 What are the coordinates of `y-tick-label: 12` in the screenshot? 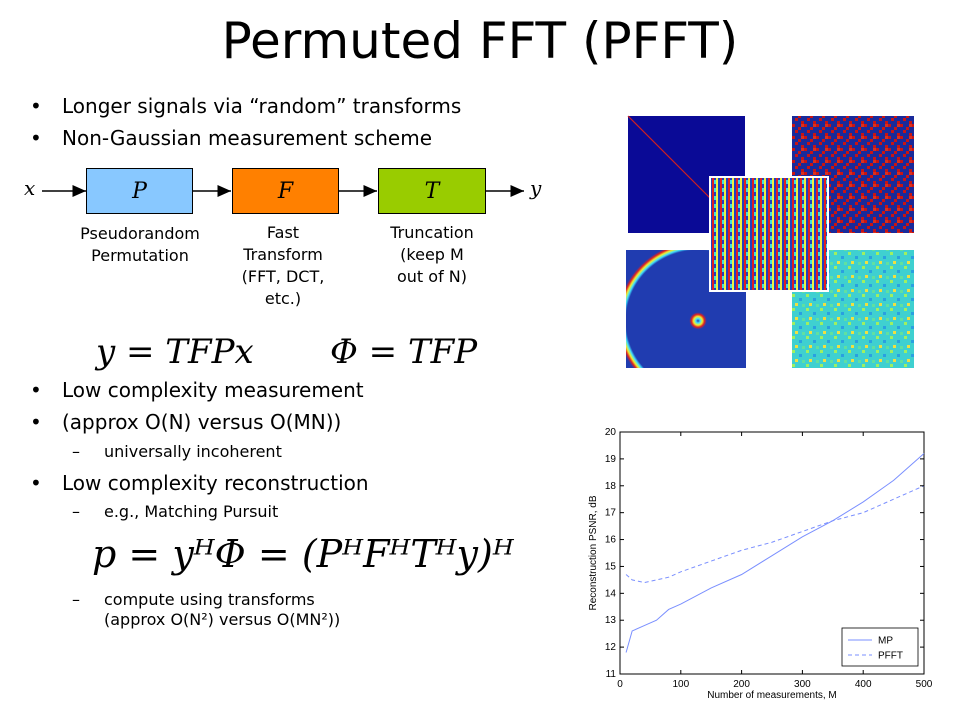 It's located at (611, 647).